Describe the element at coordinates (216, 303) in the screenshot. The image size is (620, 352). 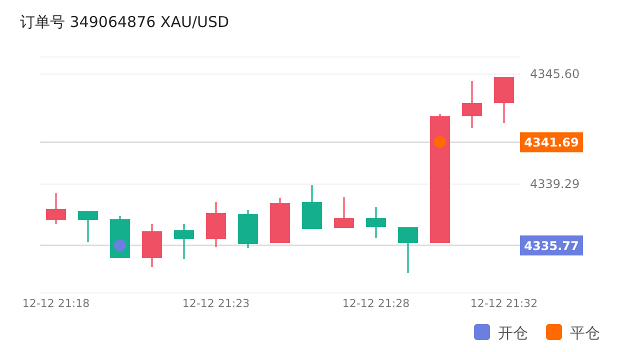
I see `x-tick-label: 12-12 21:23` at that location.